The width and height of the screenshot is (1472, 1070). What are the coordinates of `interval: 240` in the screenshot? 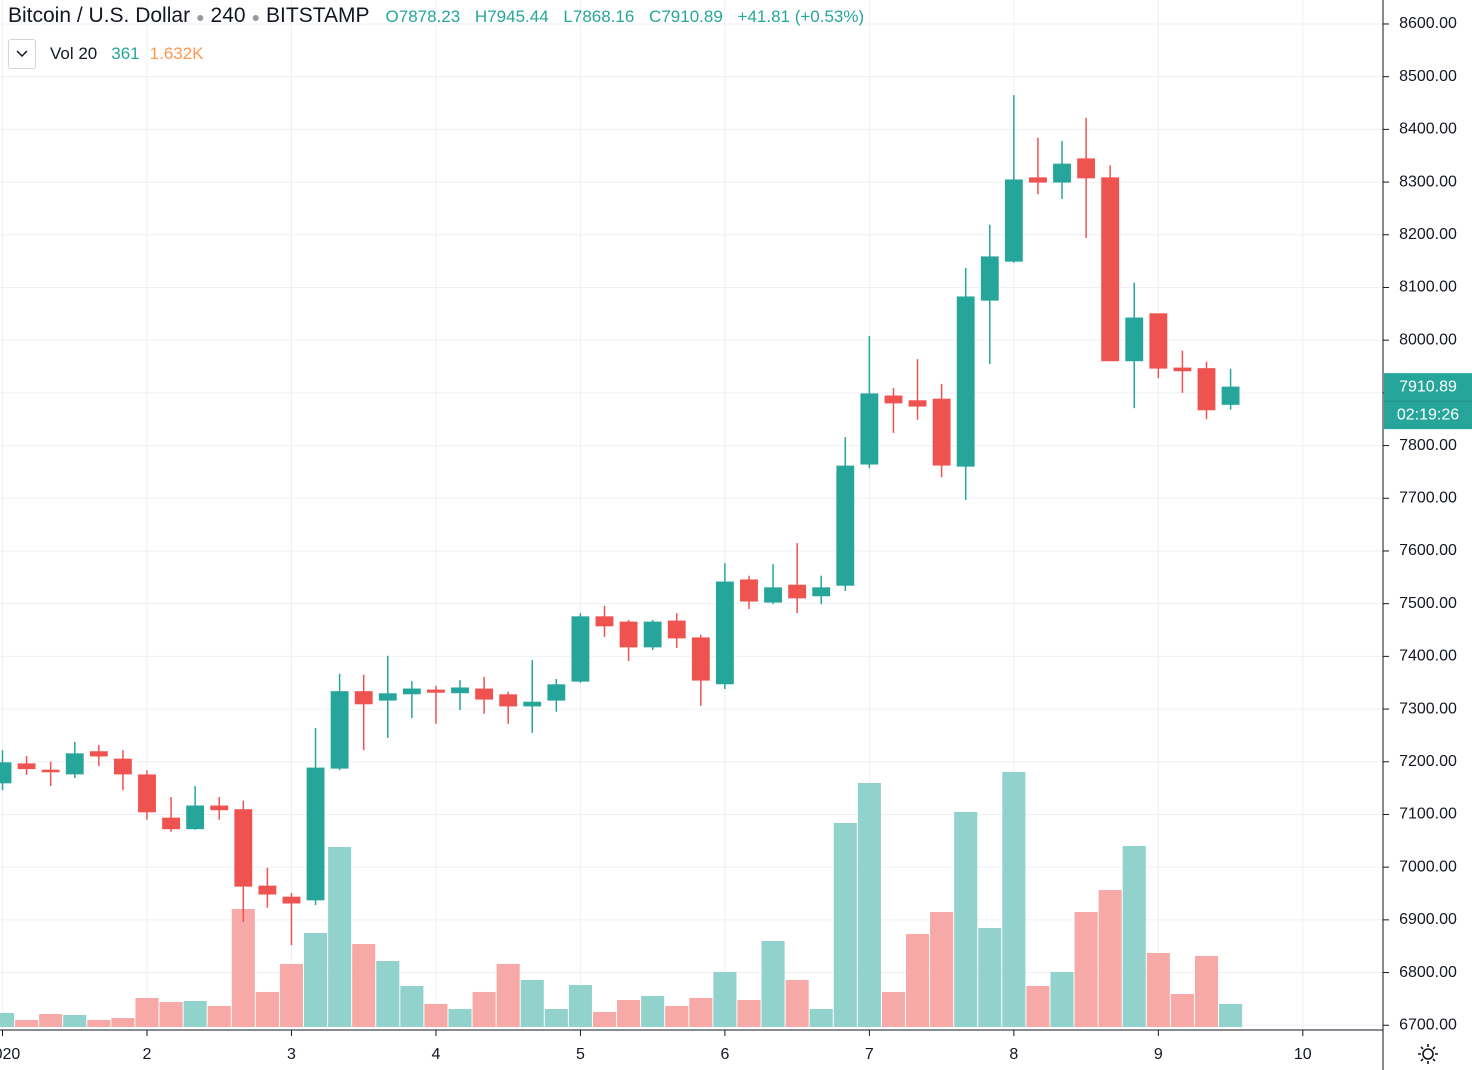 It's located at (228, 15).